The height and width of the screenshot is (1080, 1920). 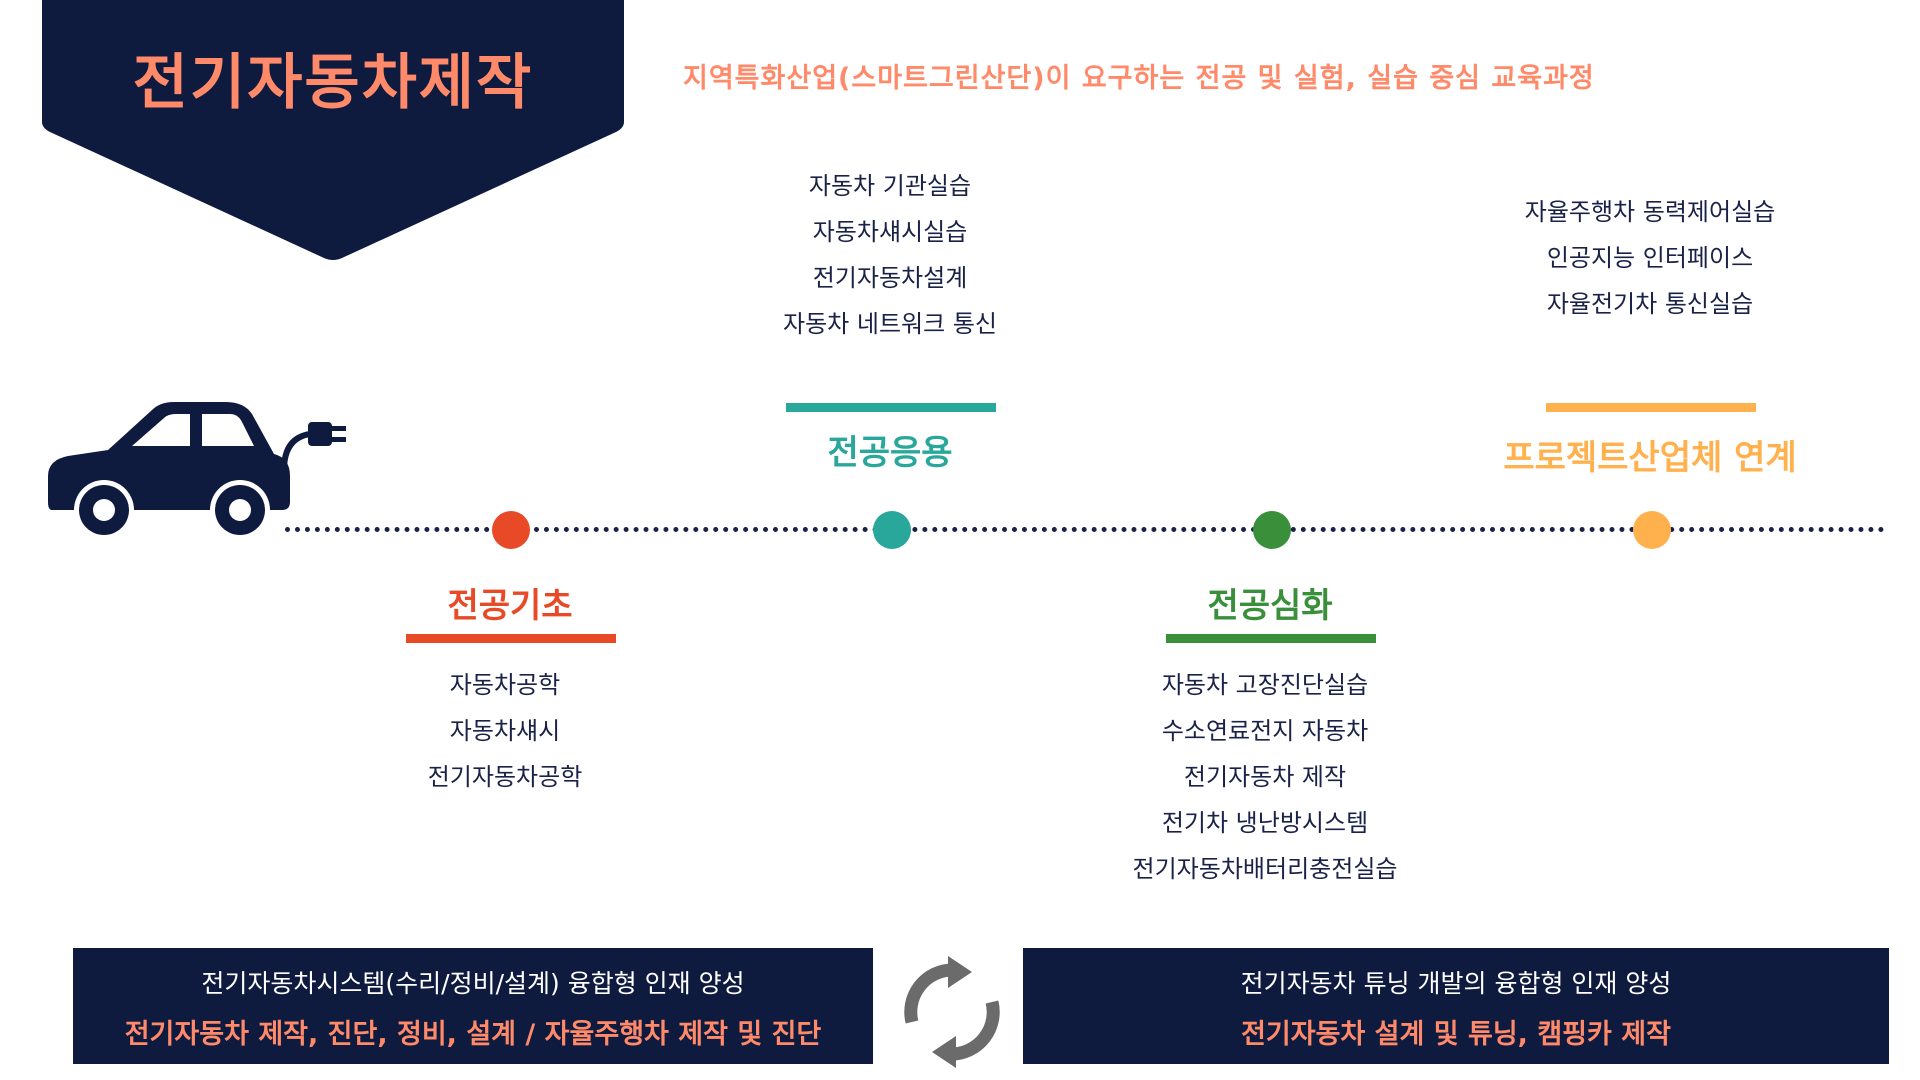 I want to click on course-item: 자율주행차 동력제어실습, so click(x=1650, y=212).